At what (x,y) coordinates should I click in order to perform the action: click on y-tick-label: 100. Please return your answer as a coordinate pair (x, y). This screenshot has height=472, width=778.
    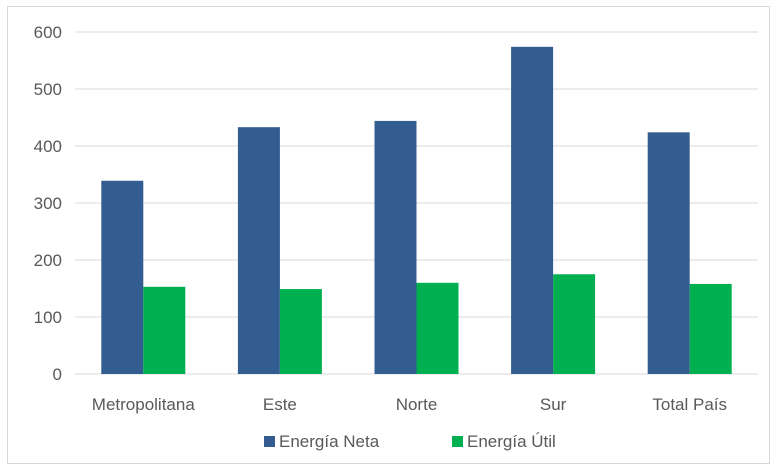
    Looking at the image, I should click on (48, 317).